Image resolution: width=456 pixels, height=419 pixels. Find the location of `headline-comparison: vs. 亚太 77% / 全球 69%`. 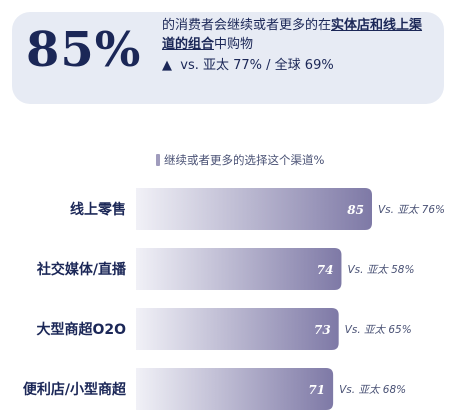

headline-comparison: vs. 亚太 77% / 全球 69% is located at coordinates (257, 65).